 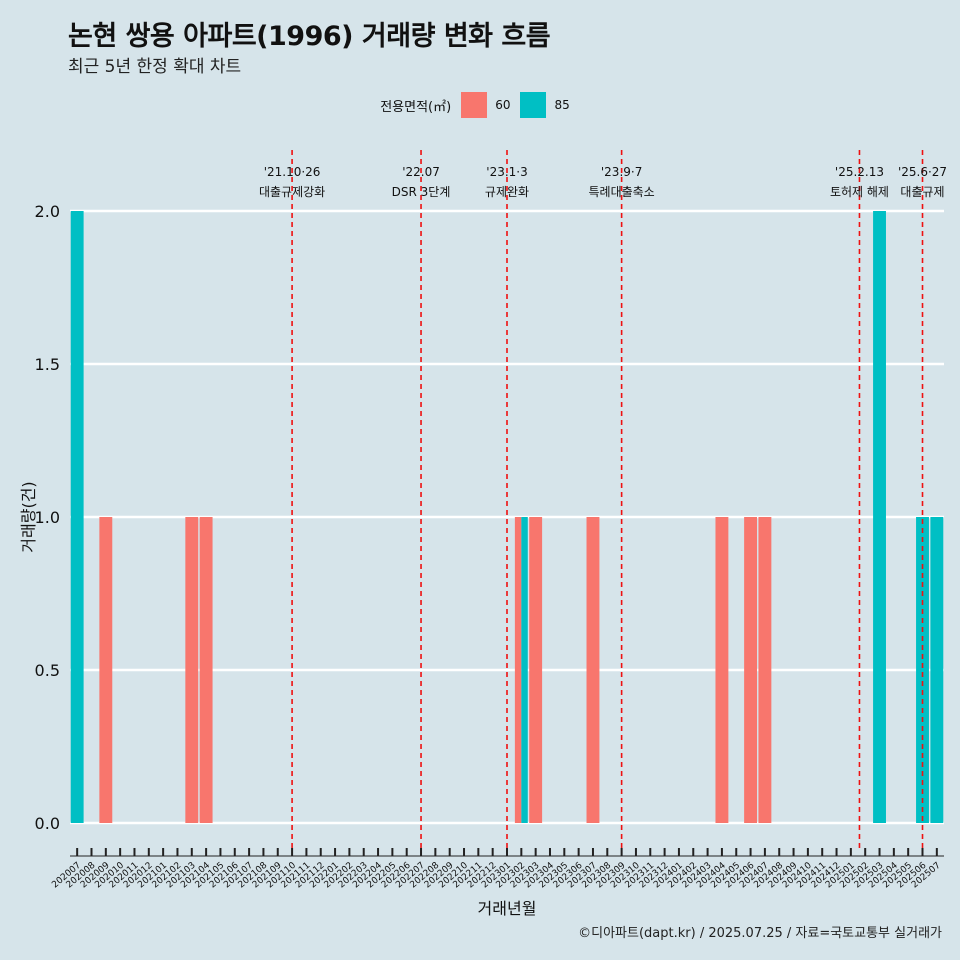 I want to click on event-label: 특례대출축소, so click(x=621, y=192).